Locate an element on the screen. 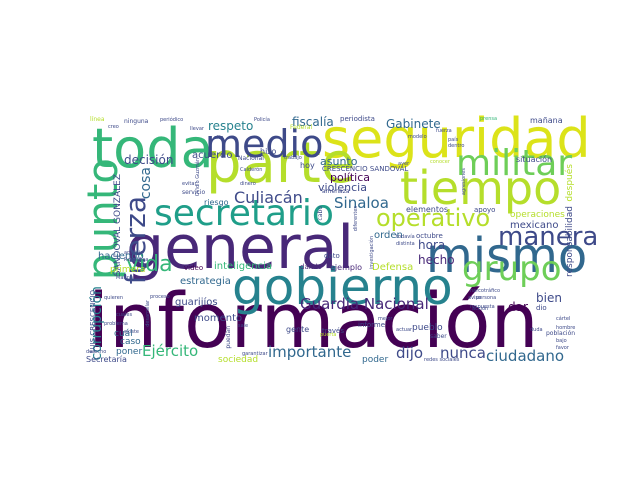 This screenshot has width=640, height=480. word-pueblo: pueblo is located at coordinates (427, 328).